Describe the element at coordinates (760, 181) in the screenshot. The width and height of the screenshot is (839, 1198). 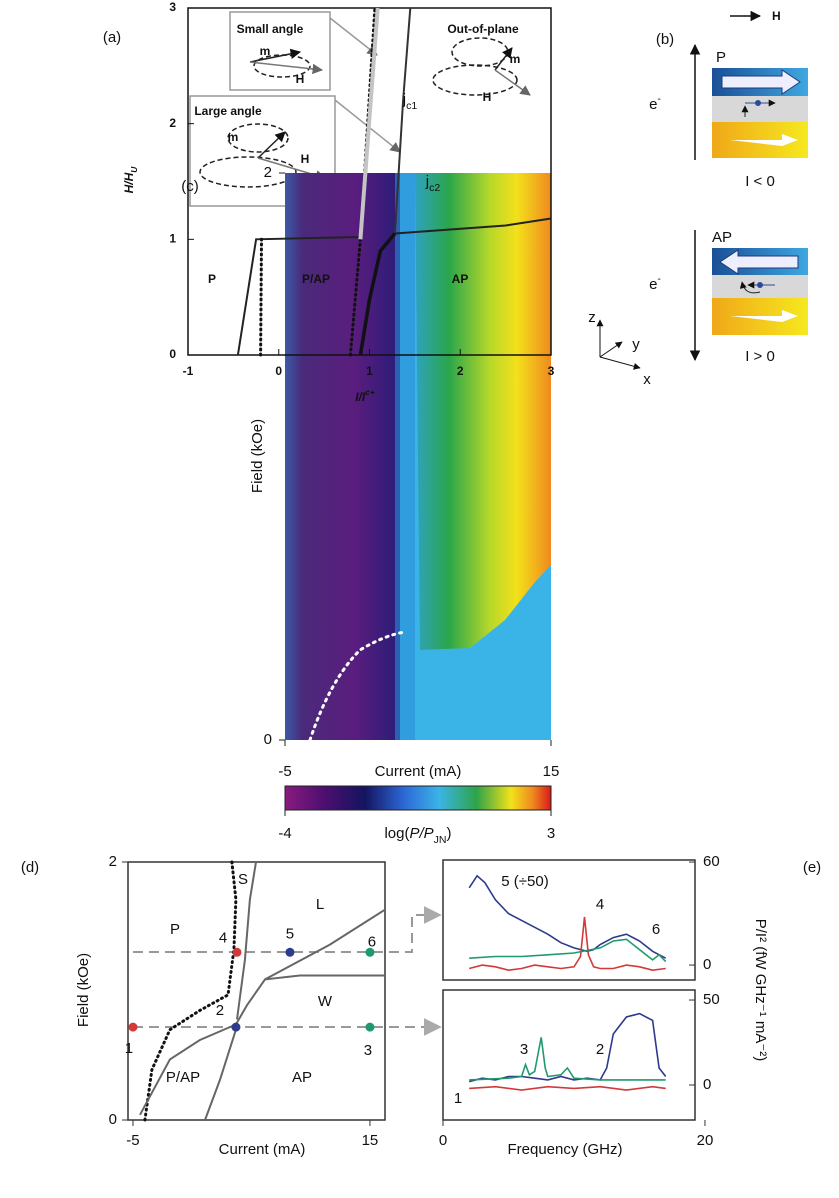
I see `current-label: I < 0` at that location.